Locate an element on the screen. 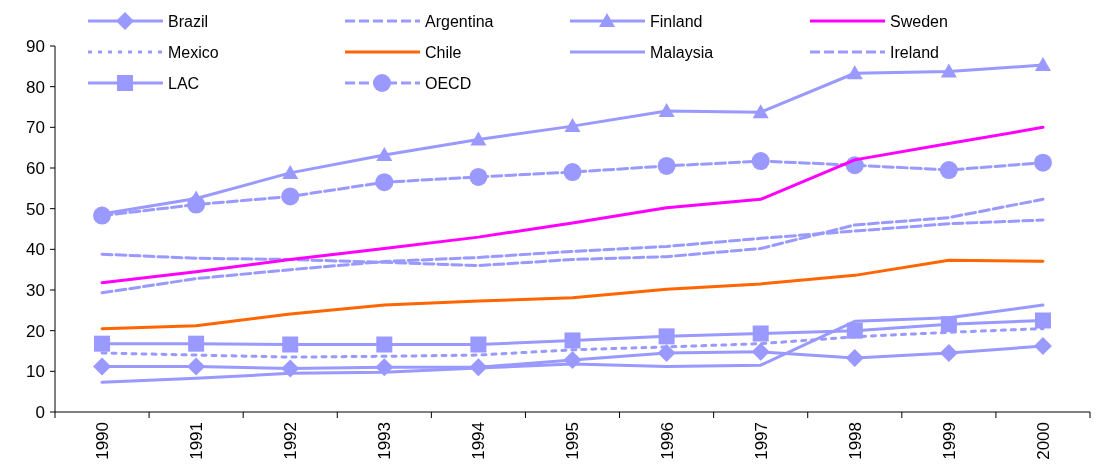 This screenshot has height=475, width=1099. x-tick-label: 1993 is located at coordinates (385, 441).